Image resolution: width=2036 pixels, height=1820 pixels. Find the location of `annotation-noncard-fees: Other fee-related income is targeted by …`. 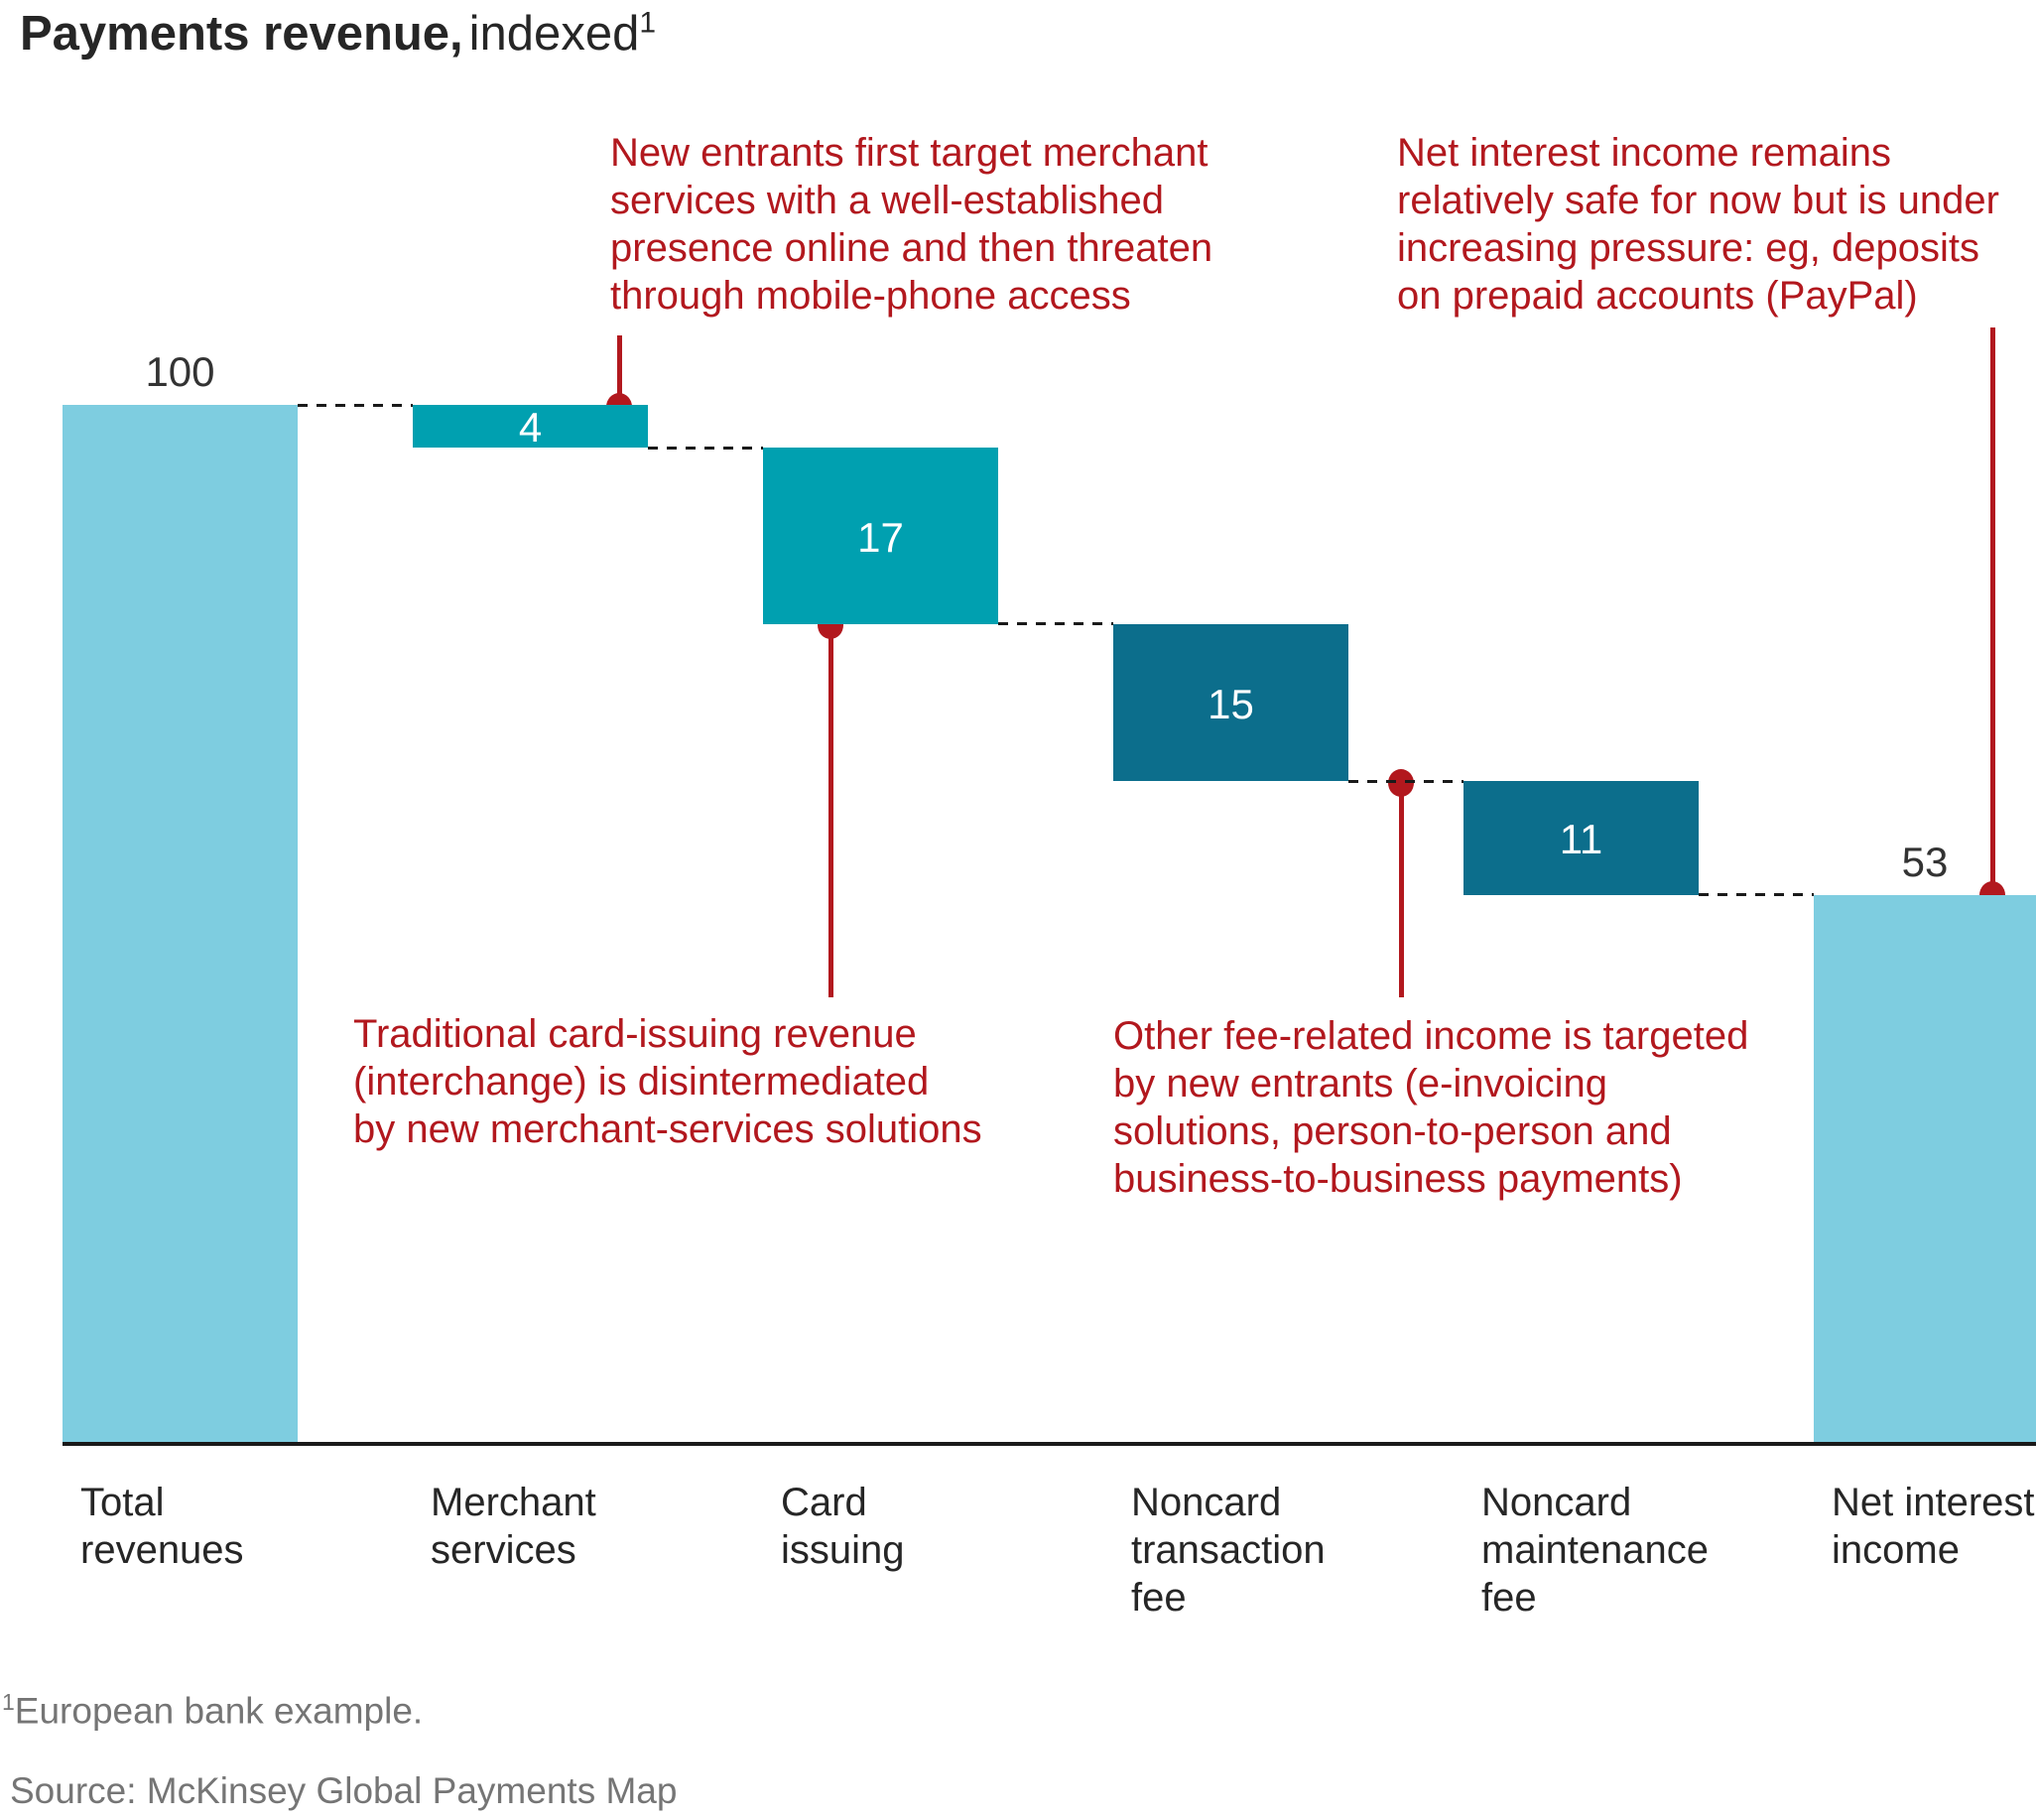

annotation-noncard-fees: Other fee-related income is targeted by … is located at coordinates (1431, 1107).